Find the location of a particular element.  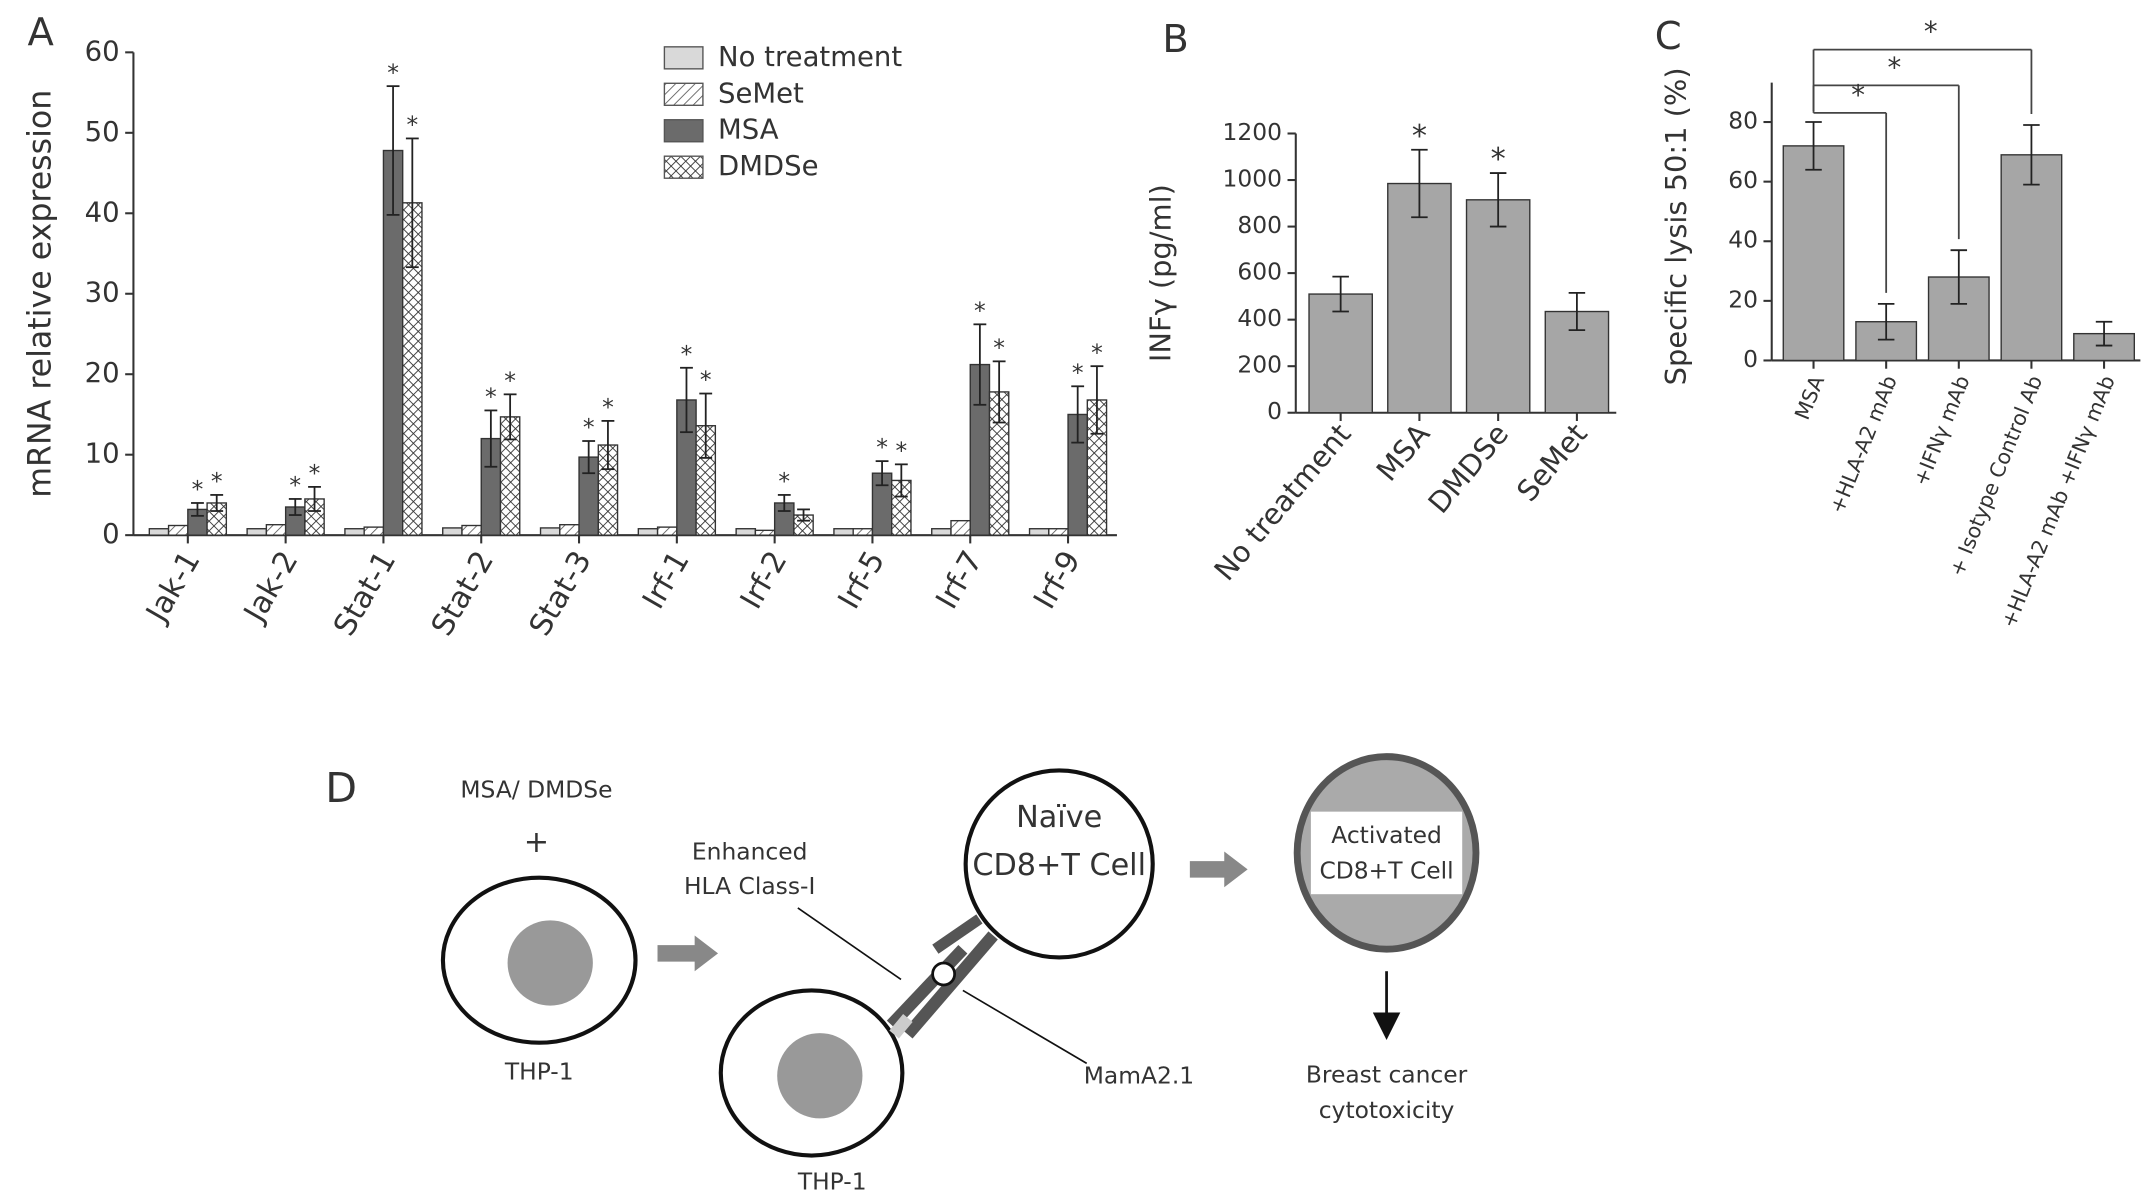

plus-sign: + is located at coordinates (536, 842).